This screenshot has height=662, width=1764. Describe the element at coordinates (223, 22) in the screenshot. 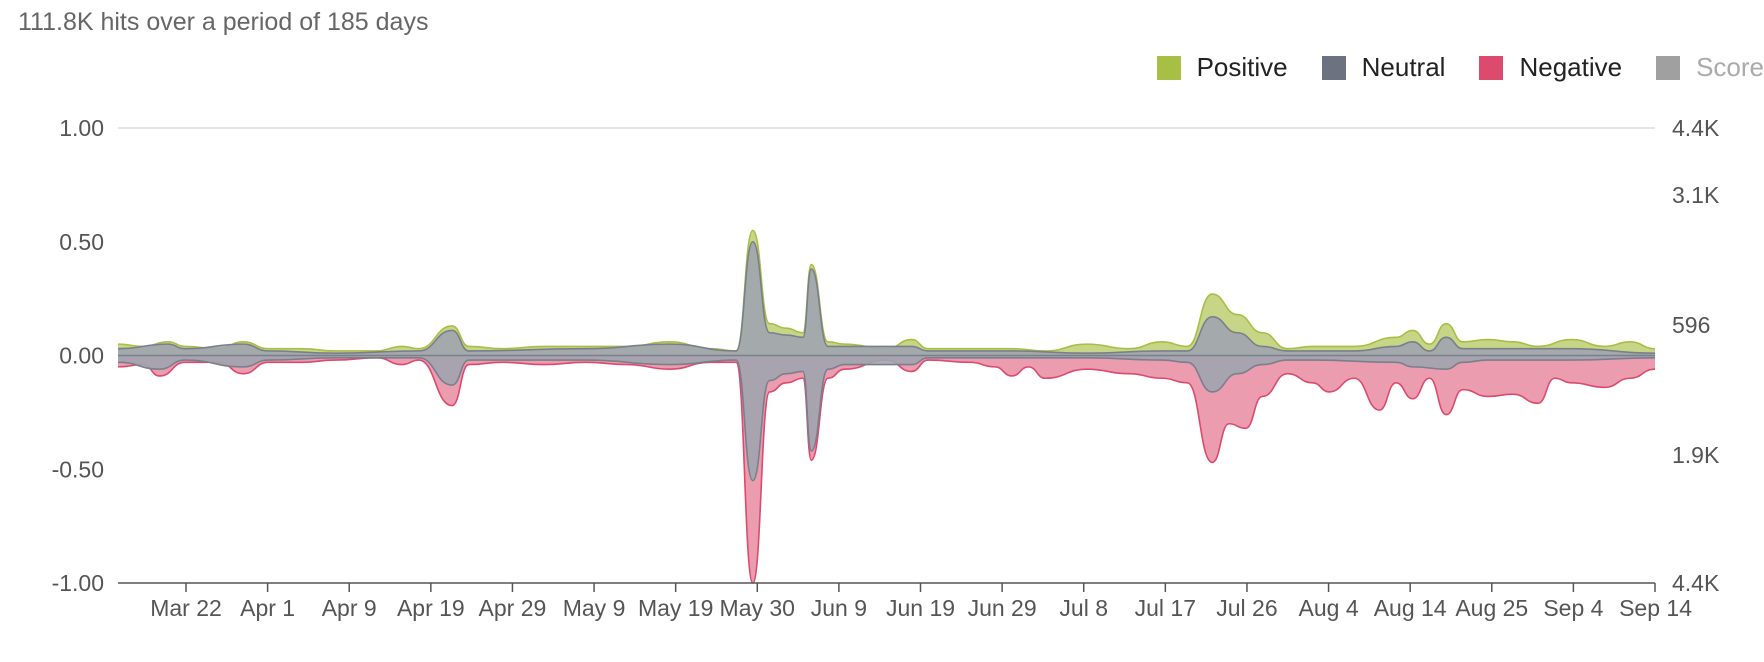

I see `hits-summary: 111.8K hits over a period of 185 days` at that location.